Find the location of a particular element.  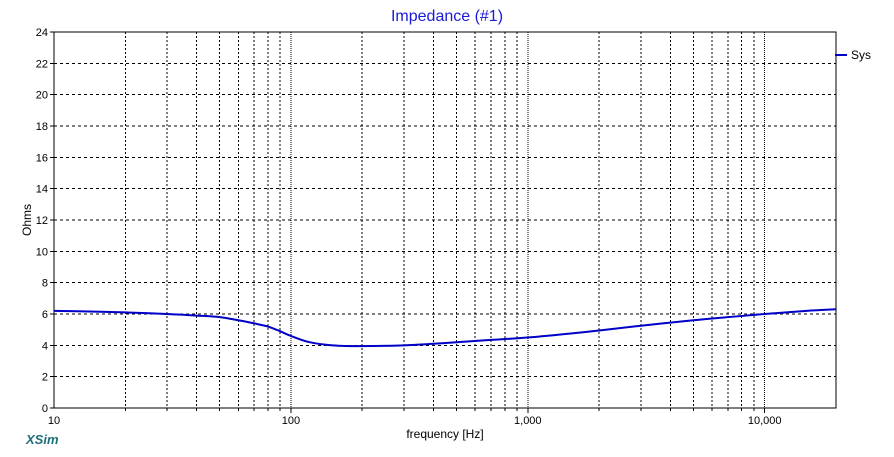

x-tick-label: 10 is located at coordinates (54, 421).